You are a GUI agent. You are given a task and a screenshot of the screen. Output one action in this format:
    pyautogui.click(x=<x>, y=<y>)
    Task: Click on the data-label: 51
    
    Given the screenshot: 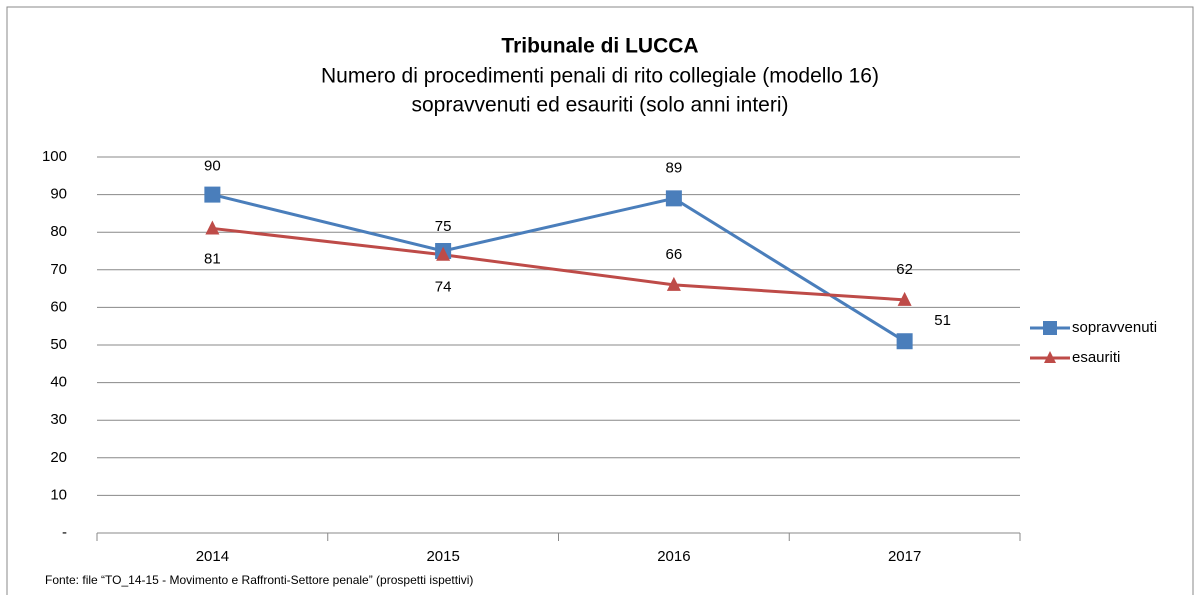 What is the action you would take?
    pyautogui.click(x=942, y=320)
    